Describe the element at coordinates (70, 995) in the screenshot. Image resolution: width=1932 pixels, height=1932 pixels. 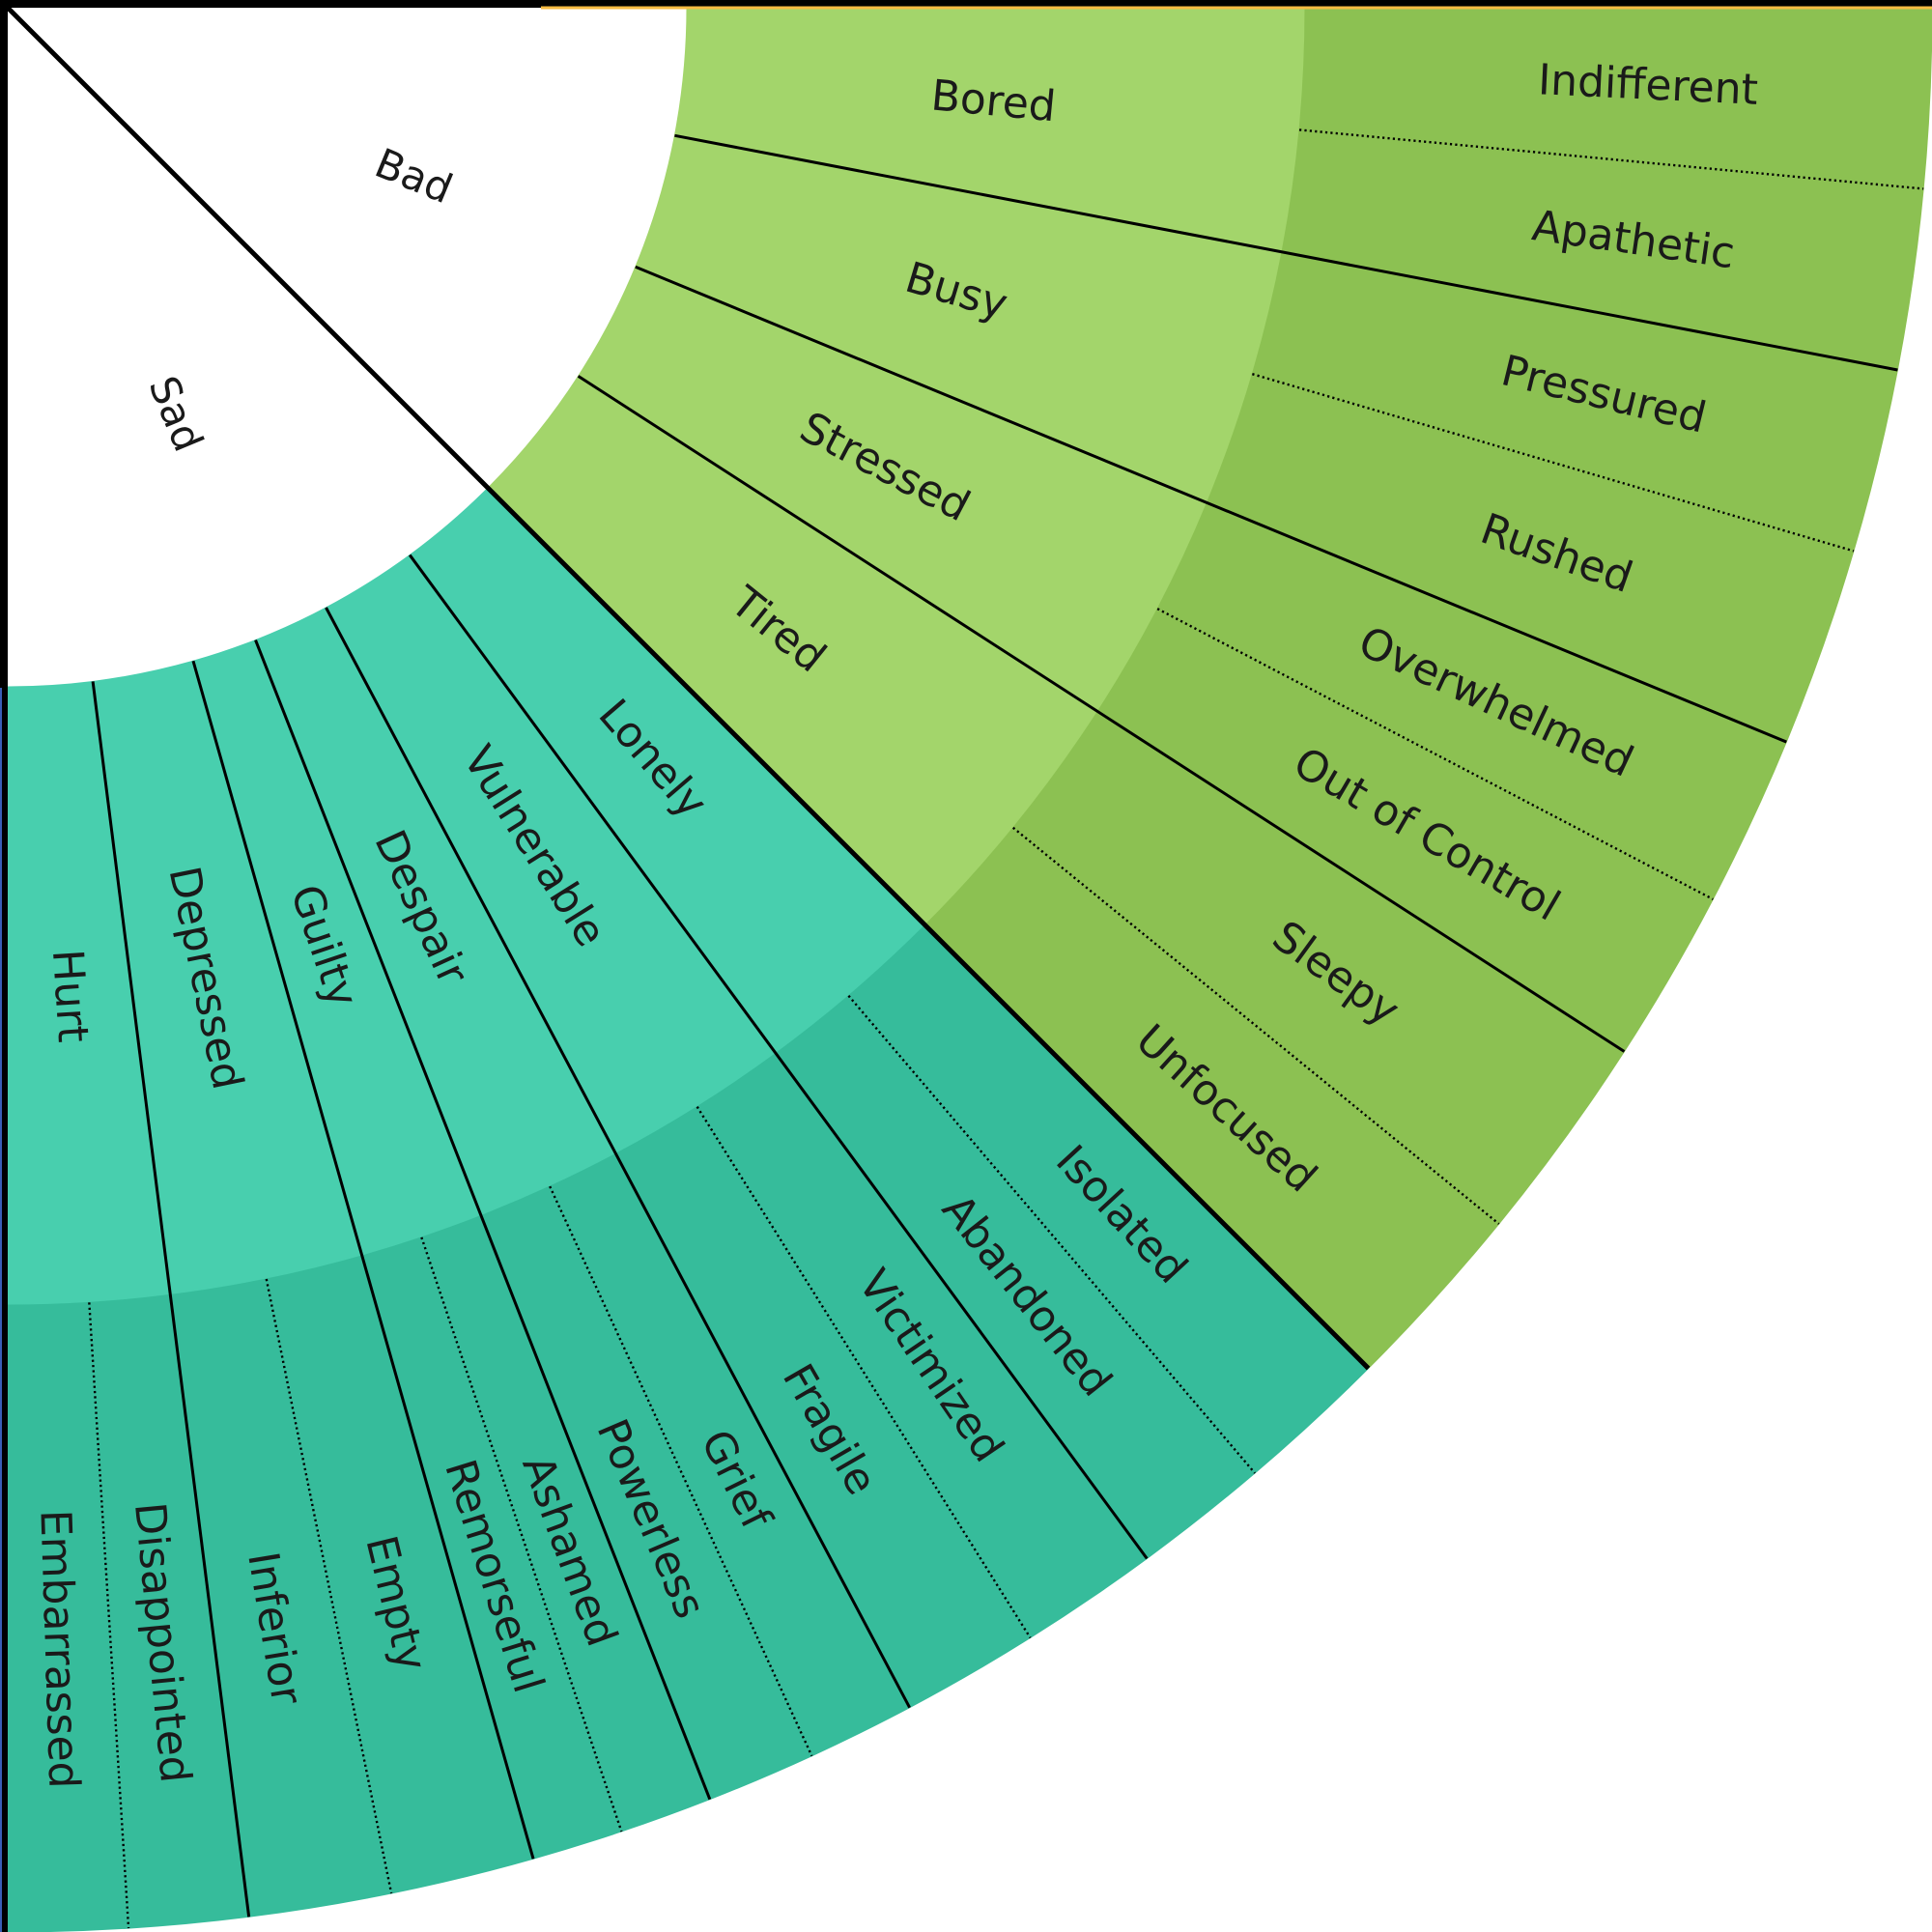
I see `label-hurt: Hurt` at that location.